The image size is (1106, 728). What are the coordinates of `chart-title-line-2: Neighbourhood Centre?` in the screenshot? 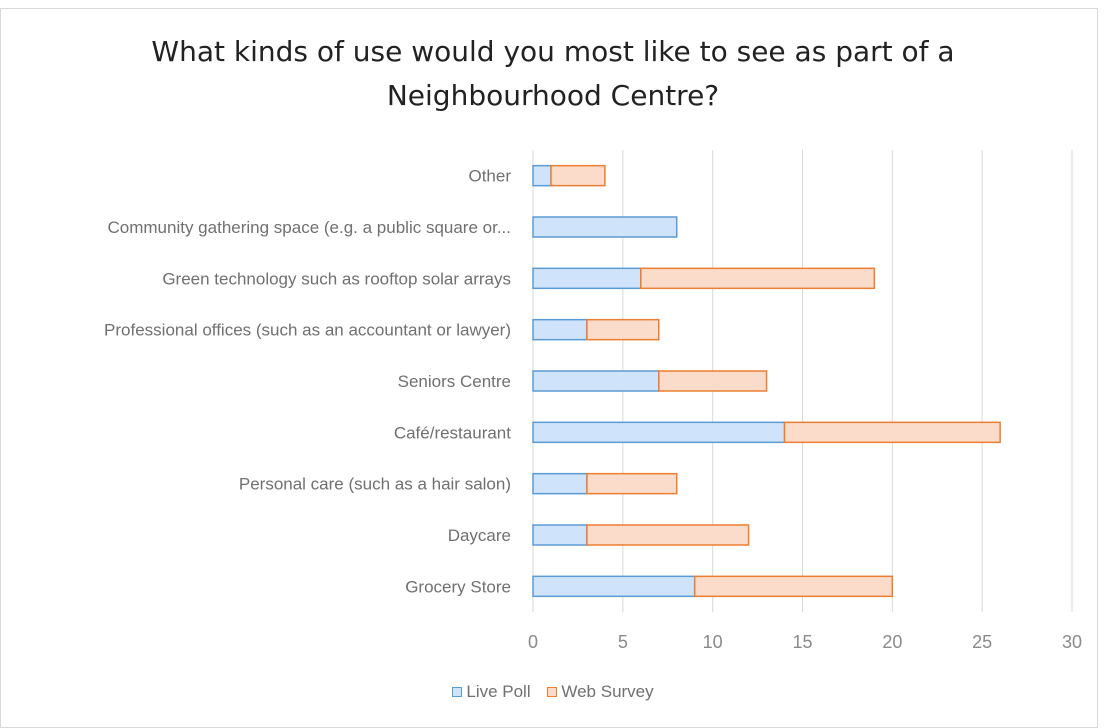 It's located at (553, 95).